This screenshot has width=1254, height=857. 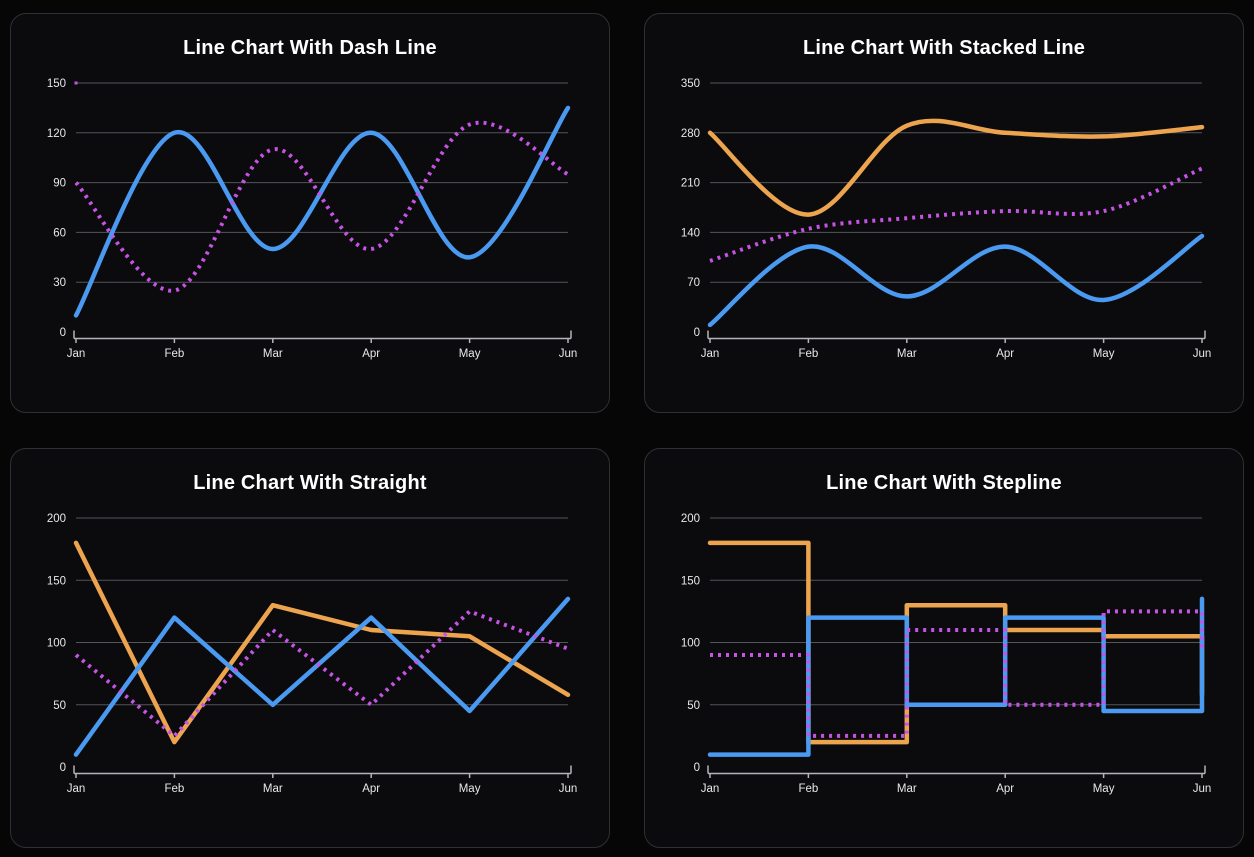 What do you see at coordinates (59, 184) in the screenshot?
I see `y-tick-label: 90` at bounding box center [59, 184].